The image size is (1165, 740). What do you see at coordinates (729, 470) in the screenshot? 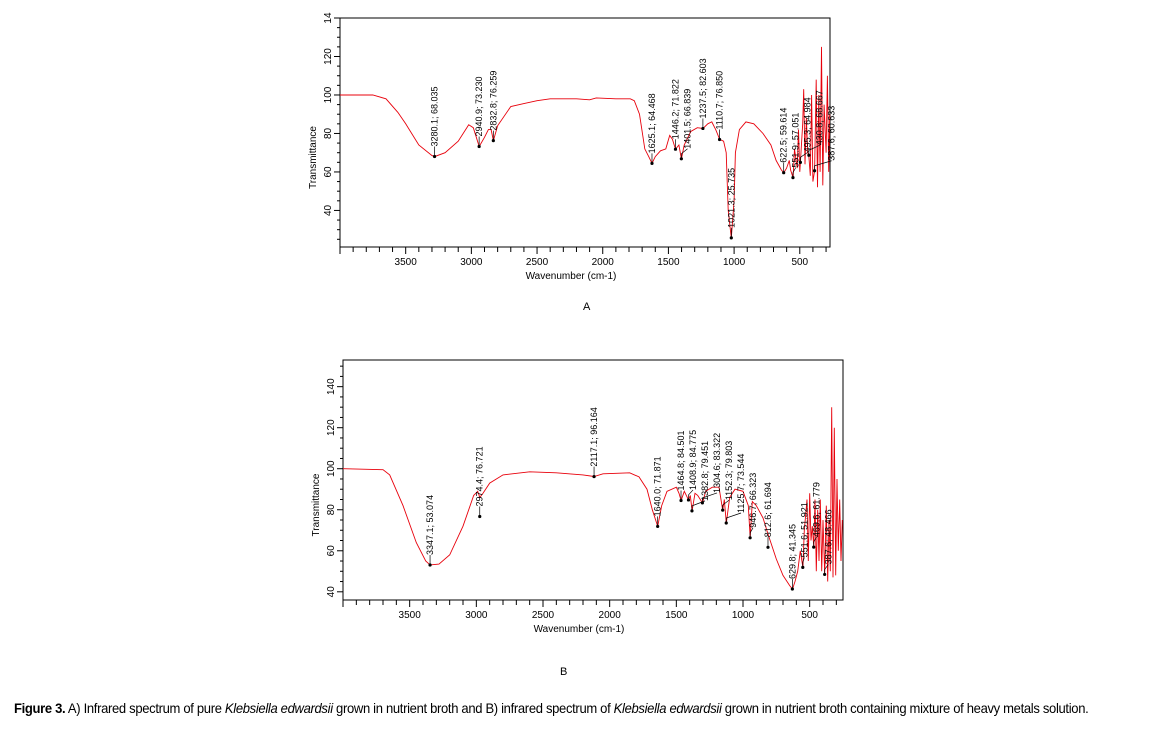
I see `peak-label: 1152.3; 79.803` at bounding box center [729, 470].